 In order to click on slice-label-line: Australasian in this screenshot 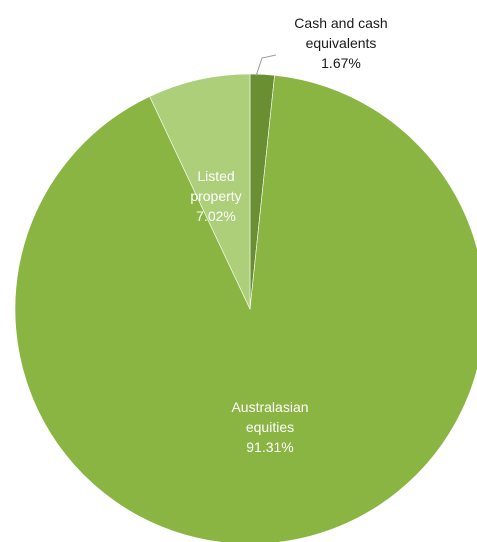, I will do `click(269, 407)`.